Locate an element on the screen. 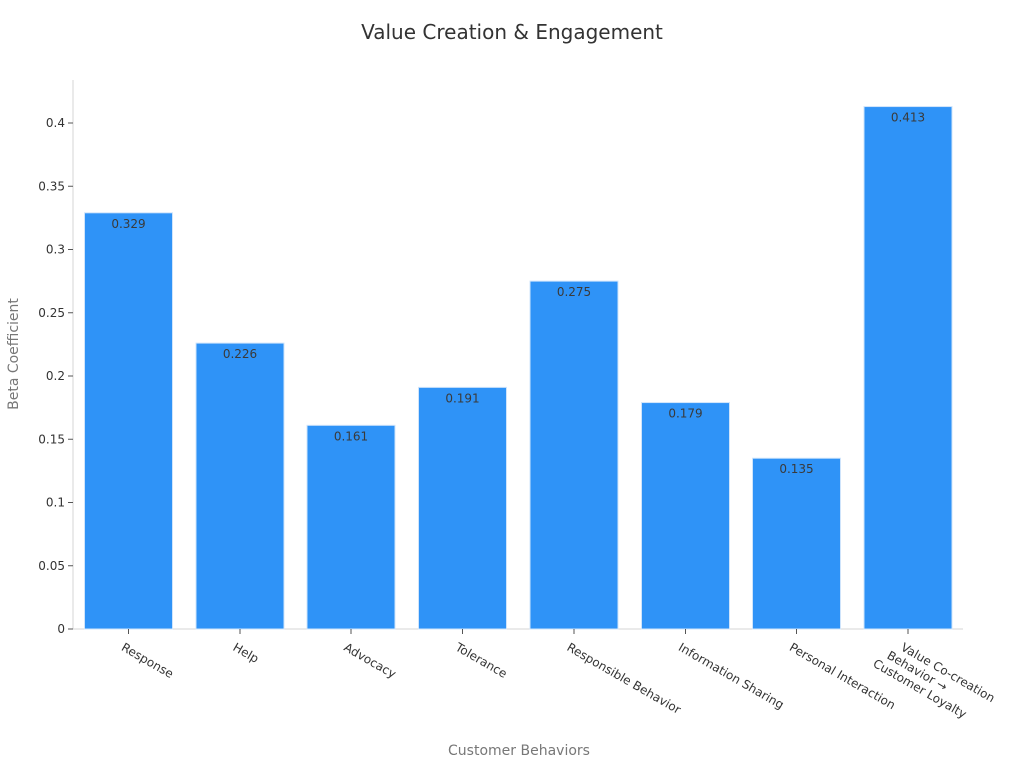 Image resolution: width=1024 pixels, height=768 pixels. x-tick-label-line: Tolerance is located at coordinates (480, 660).